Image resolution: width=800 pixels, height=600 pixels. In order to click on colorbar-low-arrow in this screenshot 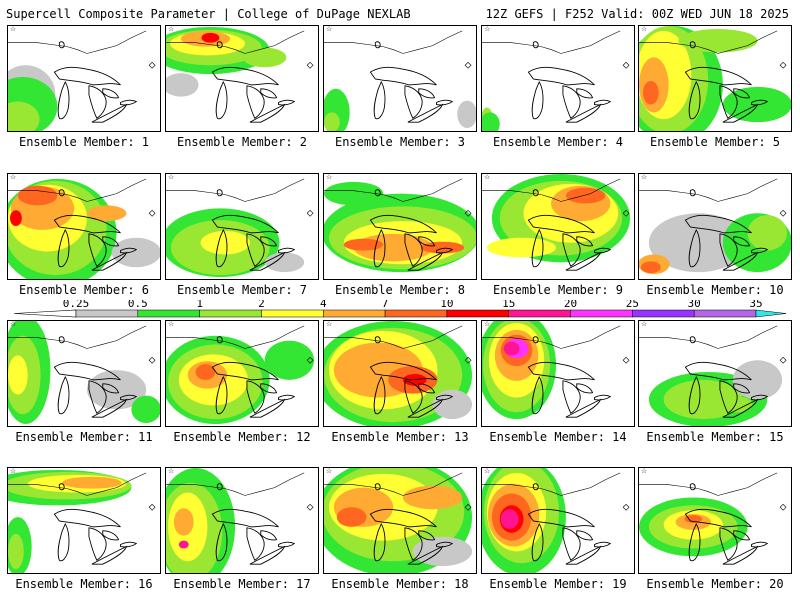, I will do `click(45, 313)`.